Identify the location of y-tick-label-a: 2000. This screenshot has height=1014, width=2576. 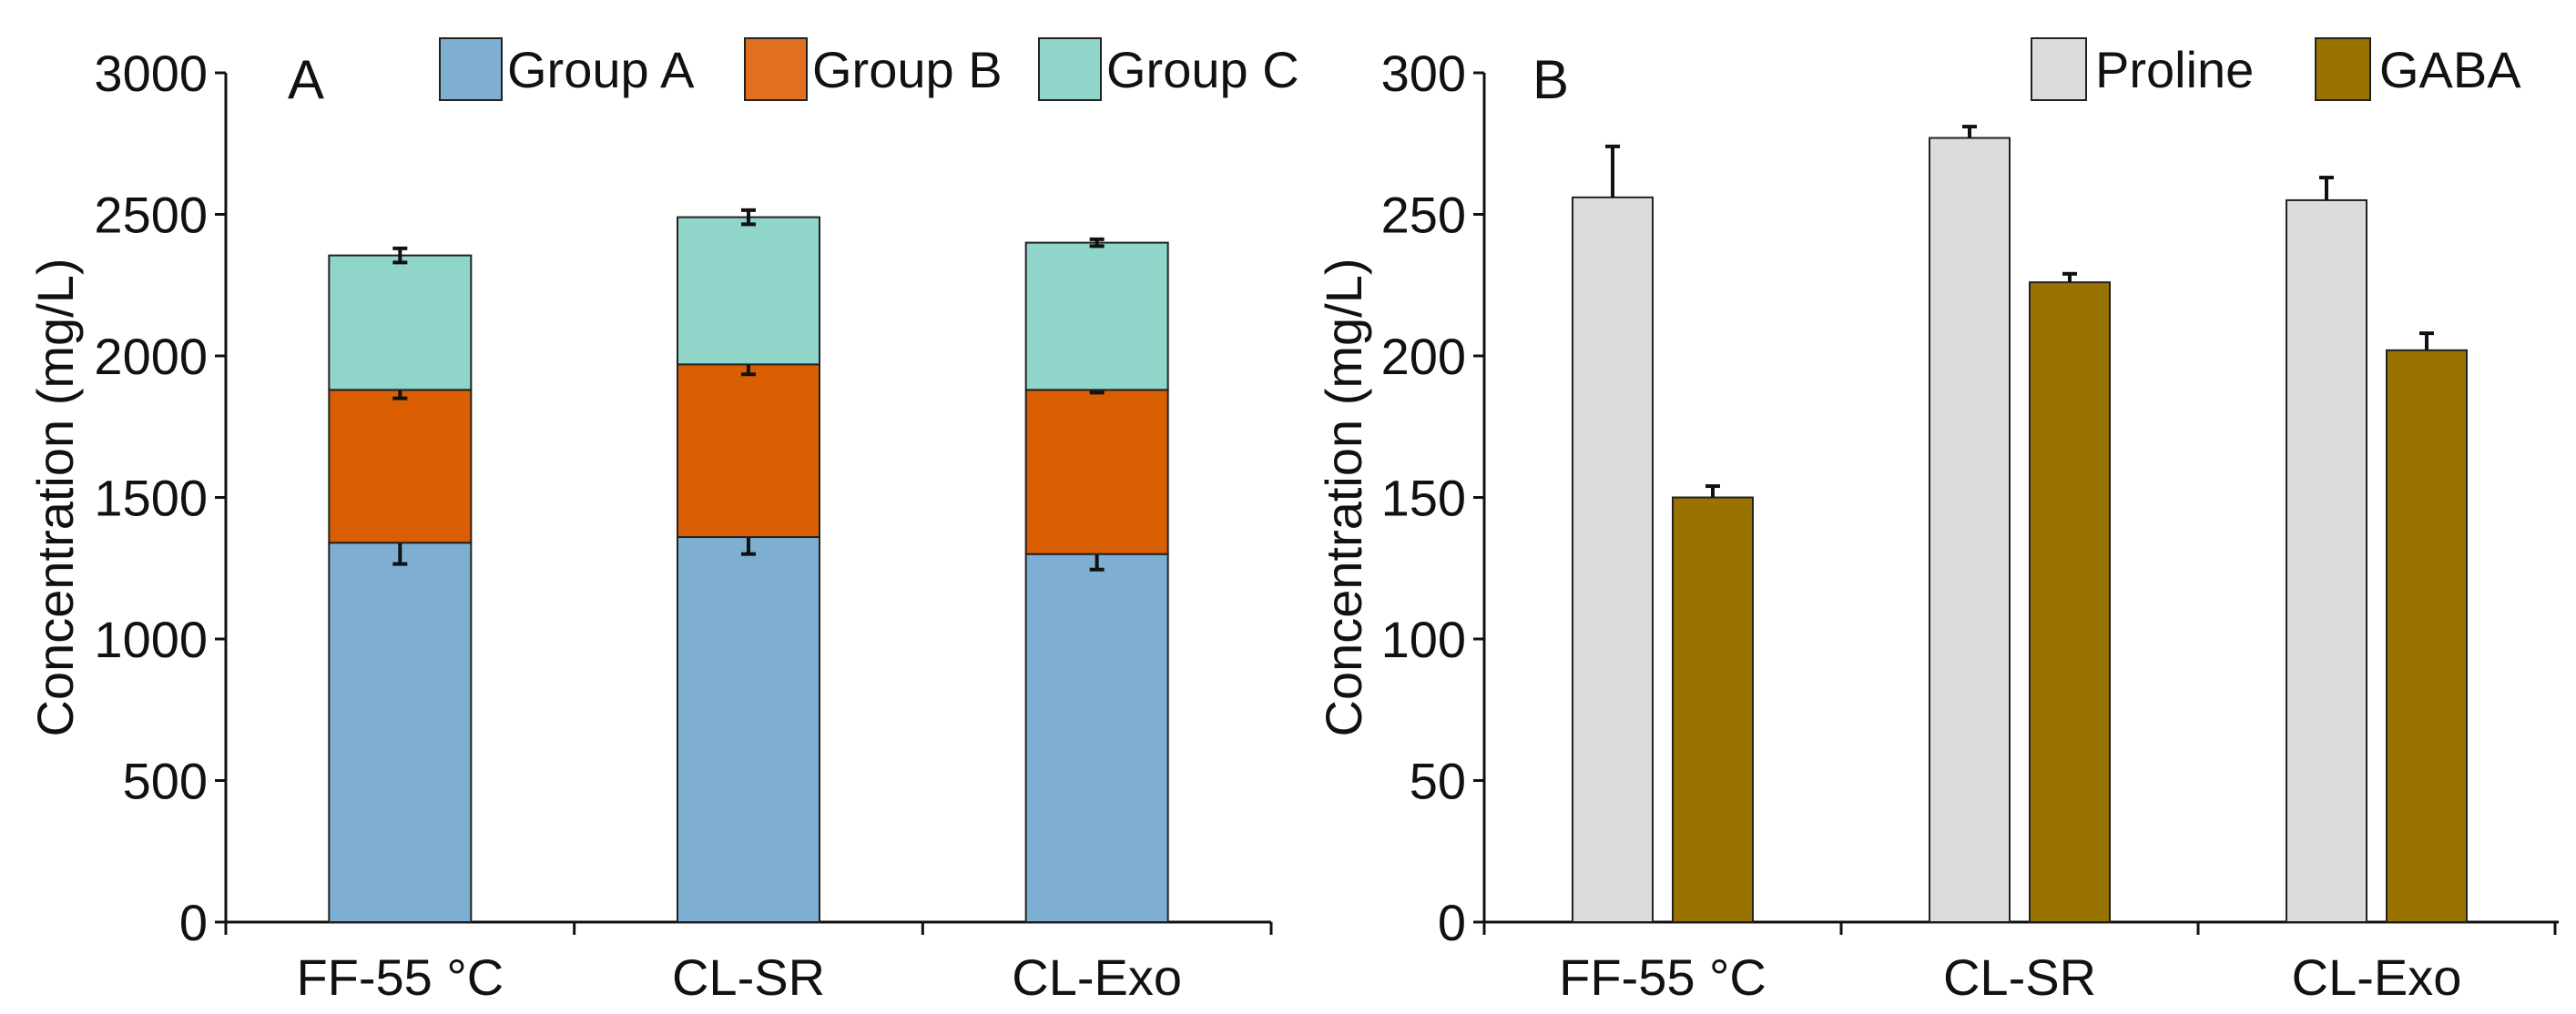
(151, 356).